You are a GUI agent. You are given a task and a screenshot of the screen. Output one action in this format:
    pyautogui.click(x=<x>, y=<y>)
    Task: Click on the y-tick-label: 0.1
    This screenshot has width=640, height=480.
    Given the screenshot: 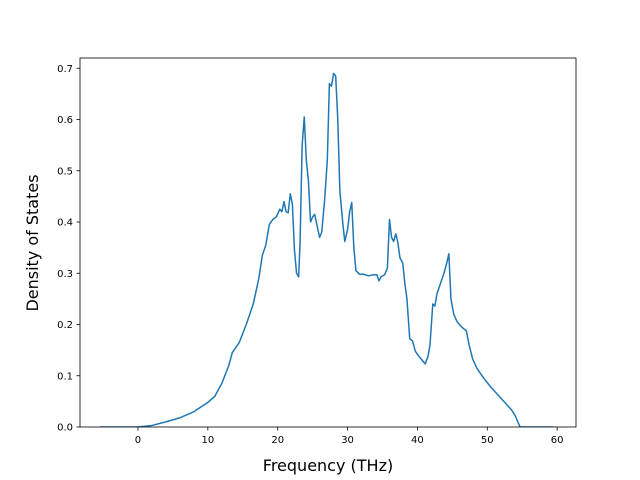 What is the action you would take?
    pyautogui.click(x=65, y=376)
    